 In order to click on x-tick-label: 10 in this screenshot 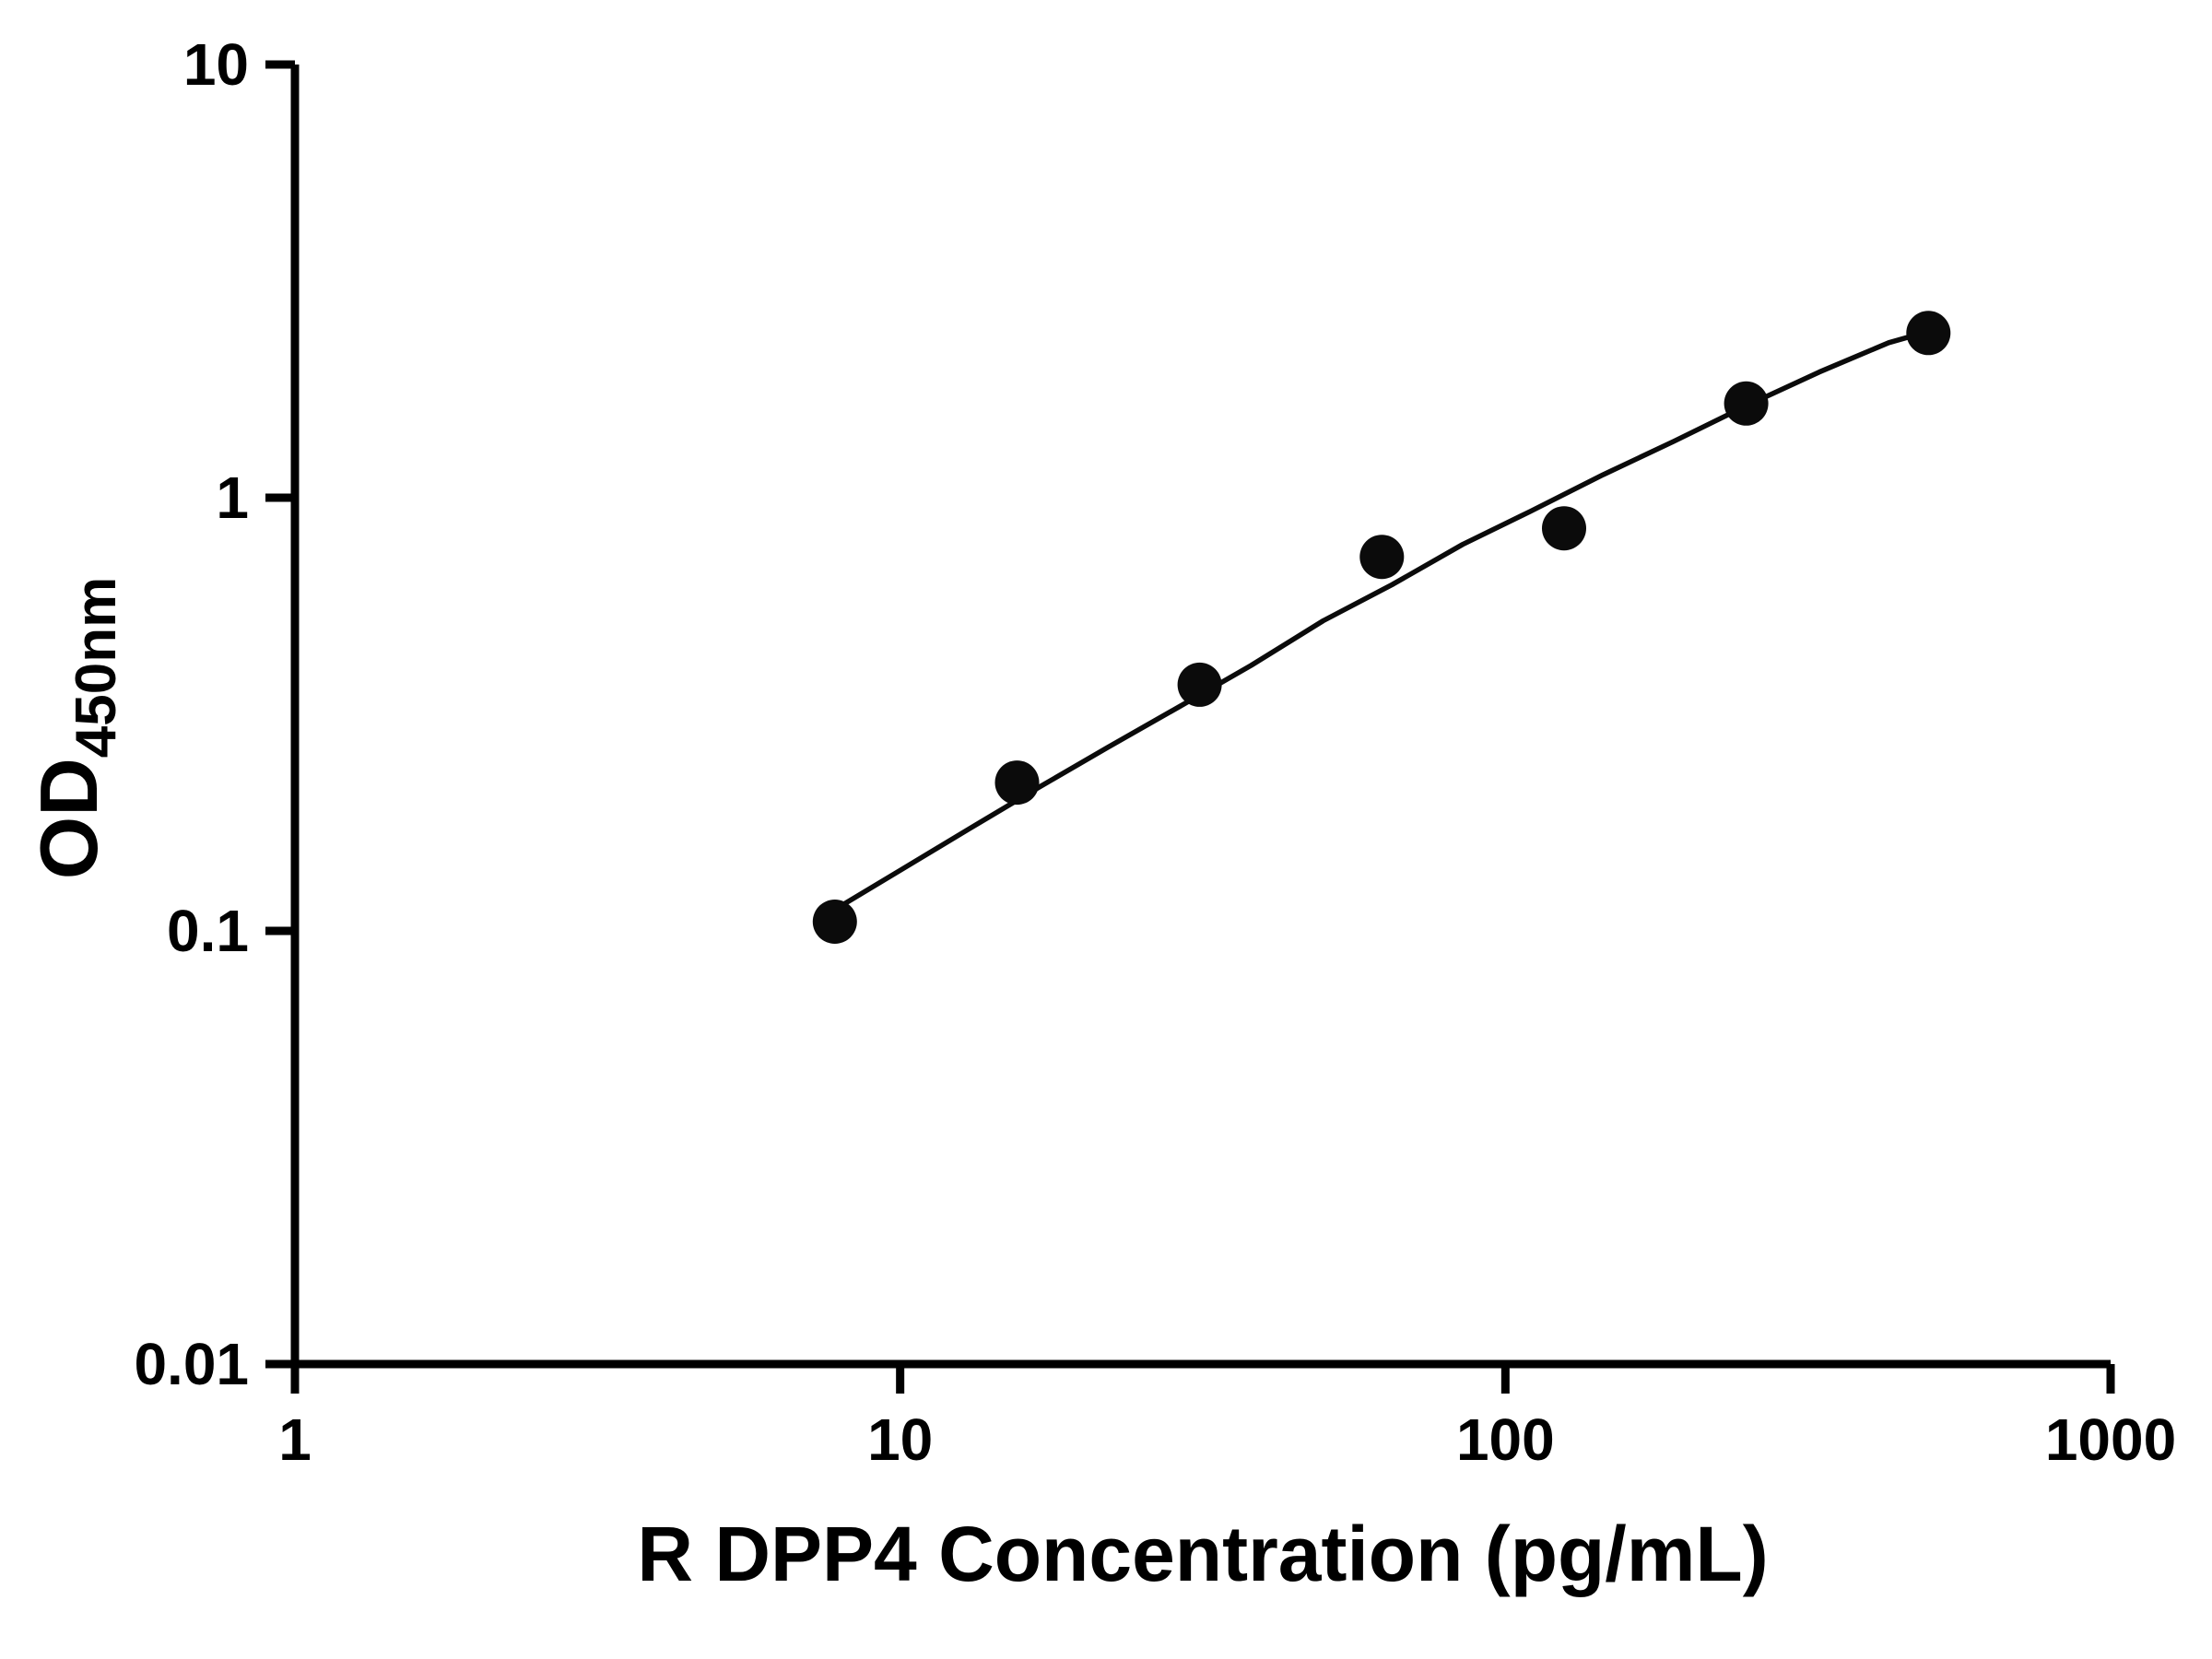, I will do `click(900, 1439)`.